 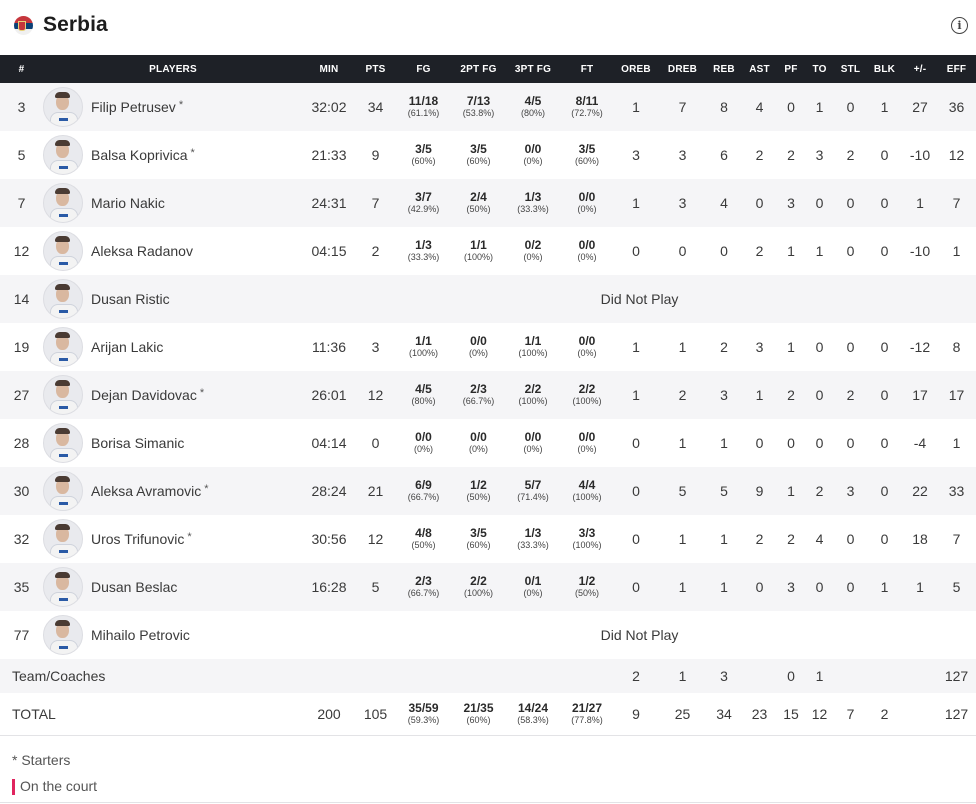 What do you see at coordinates (956, 69) in the screenshot?
I see `col-header-eff: EFF` at bounding box center [956, 69].